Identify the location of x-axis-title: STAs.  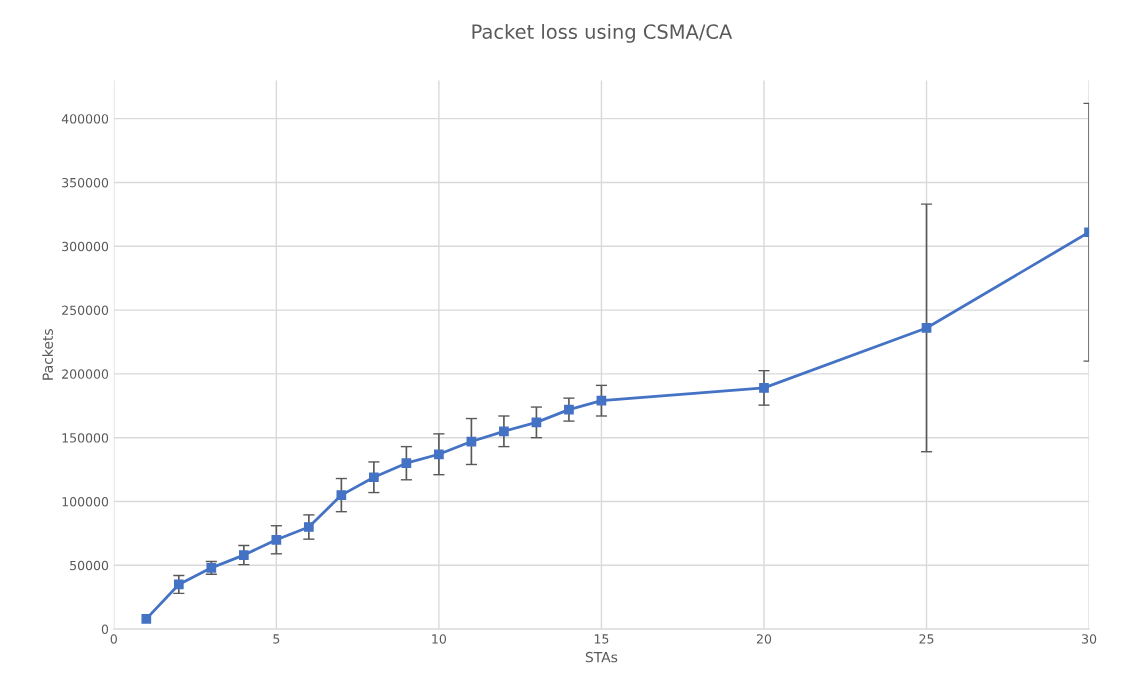
(601, 657).